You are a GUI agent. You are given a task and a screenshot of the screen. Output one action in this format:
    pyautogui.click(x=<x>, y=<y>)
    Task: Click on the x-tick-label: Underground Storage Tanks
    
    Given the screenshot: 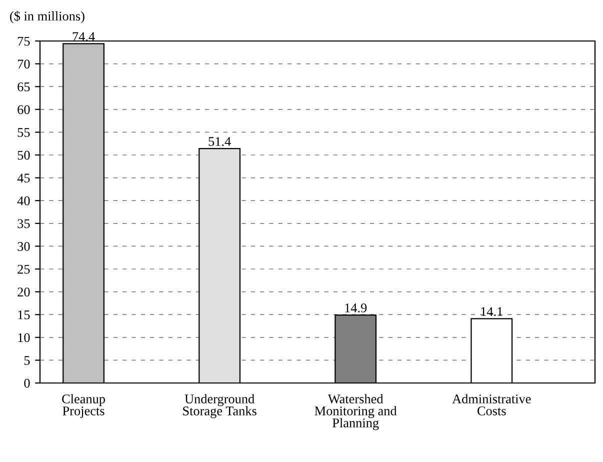 What is the action you would take?
    pyautogui.click(x=219, y=406)
    